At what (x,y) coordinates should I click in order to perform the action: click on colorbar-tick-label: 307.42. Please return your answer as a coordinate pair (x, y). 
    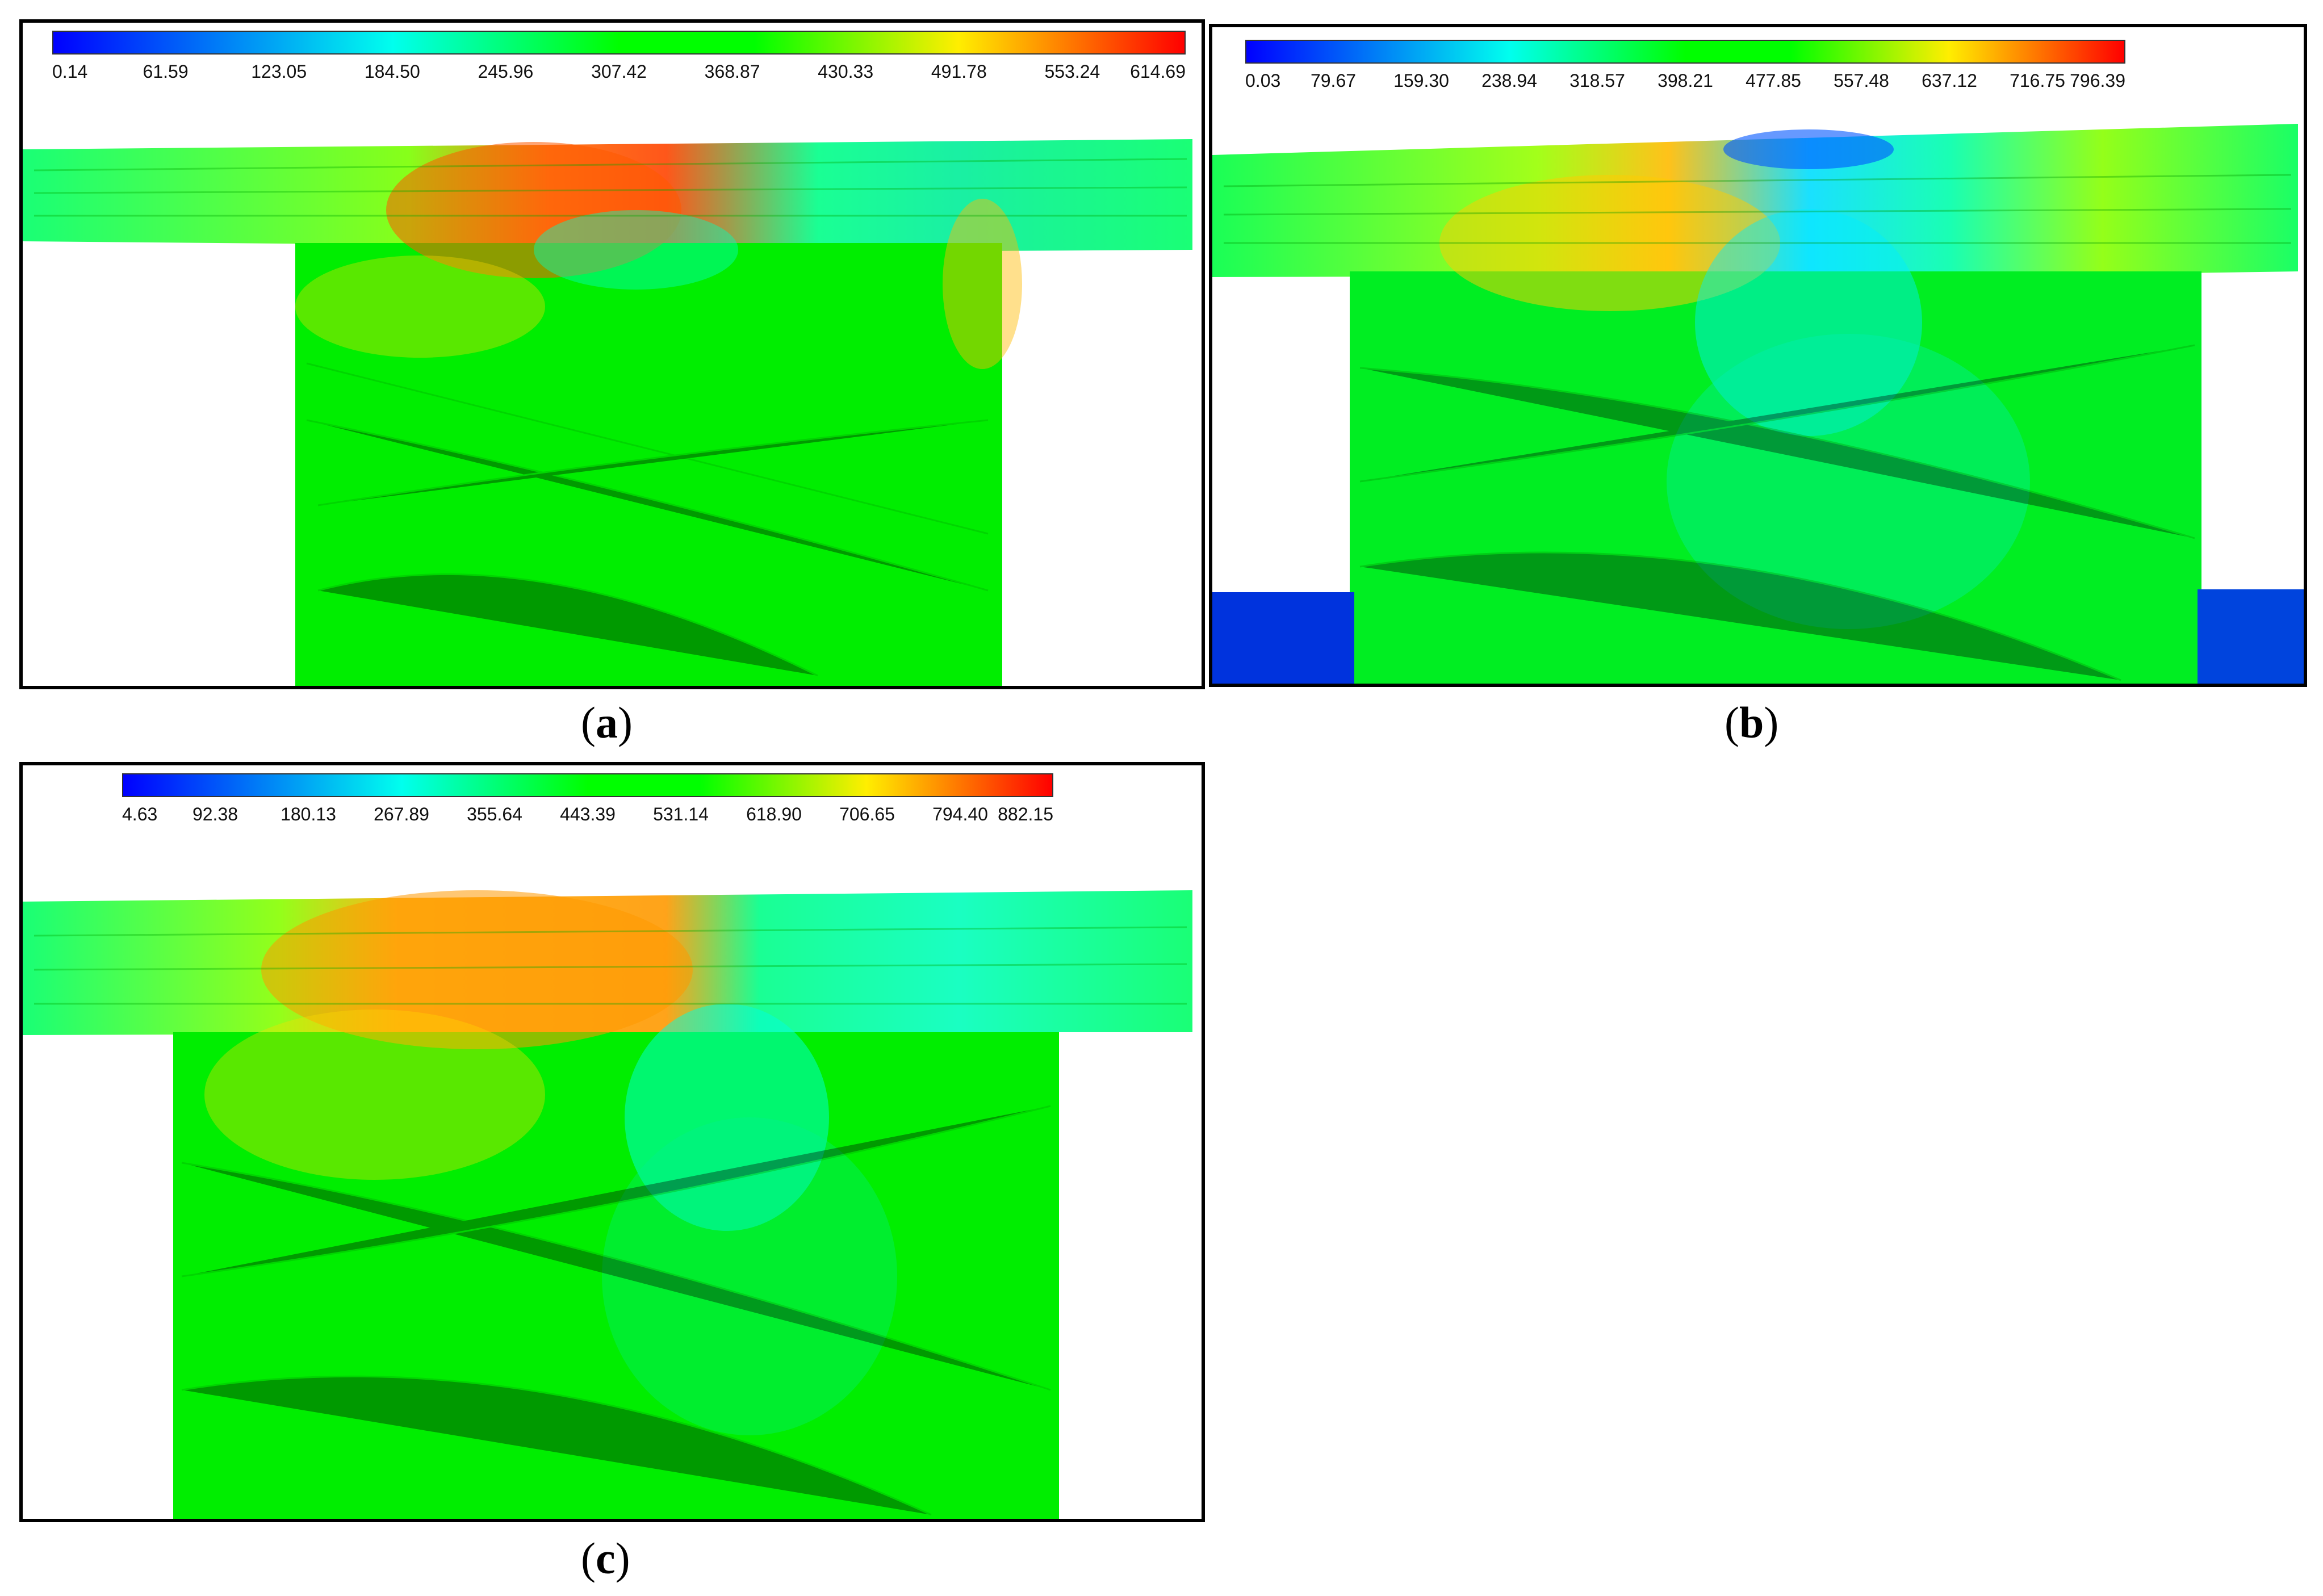
    Looking at the image, I should click on (619, 71).